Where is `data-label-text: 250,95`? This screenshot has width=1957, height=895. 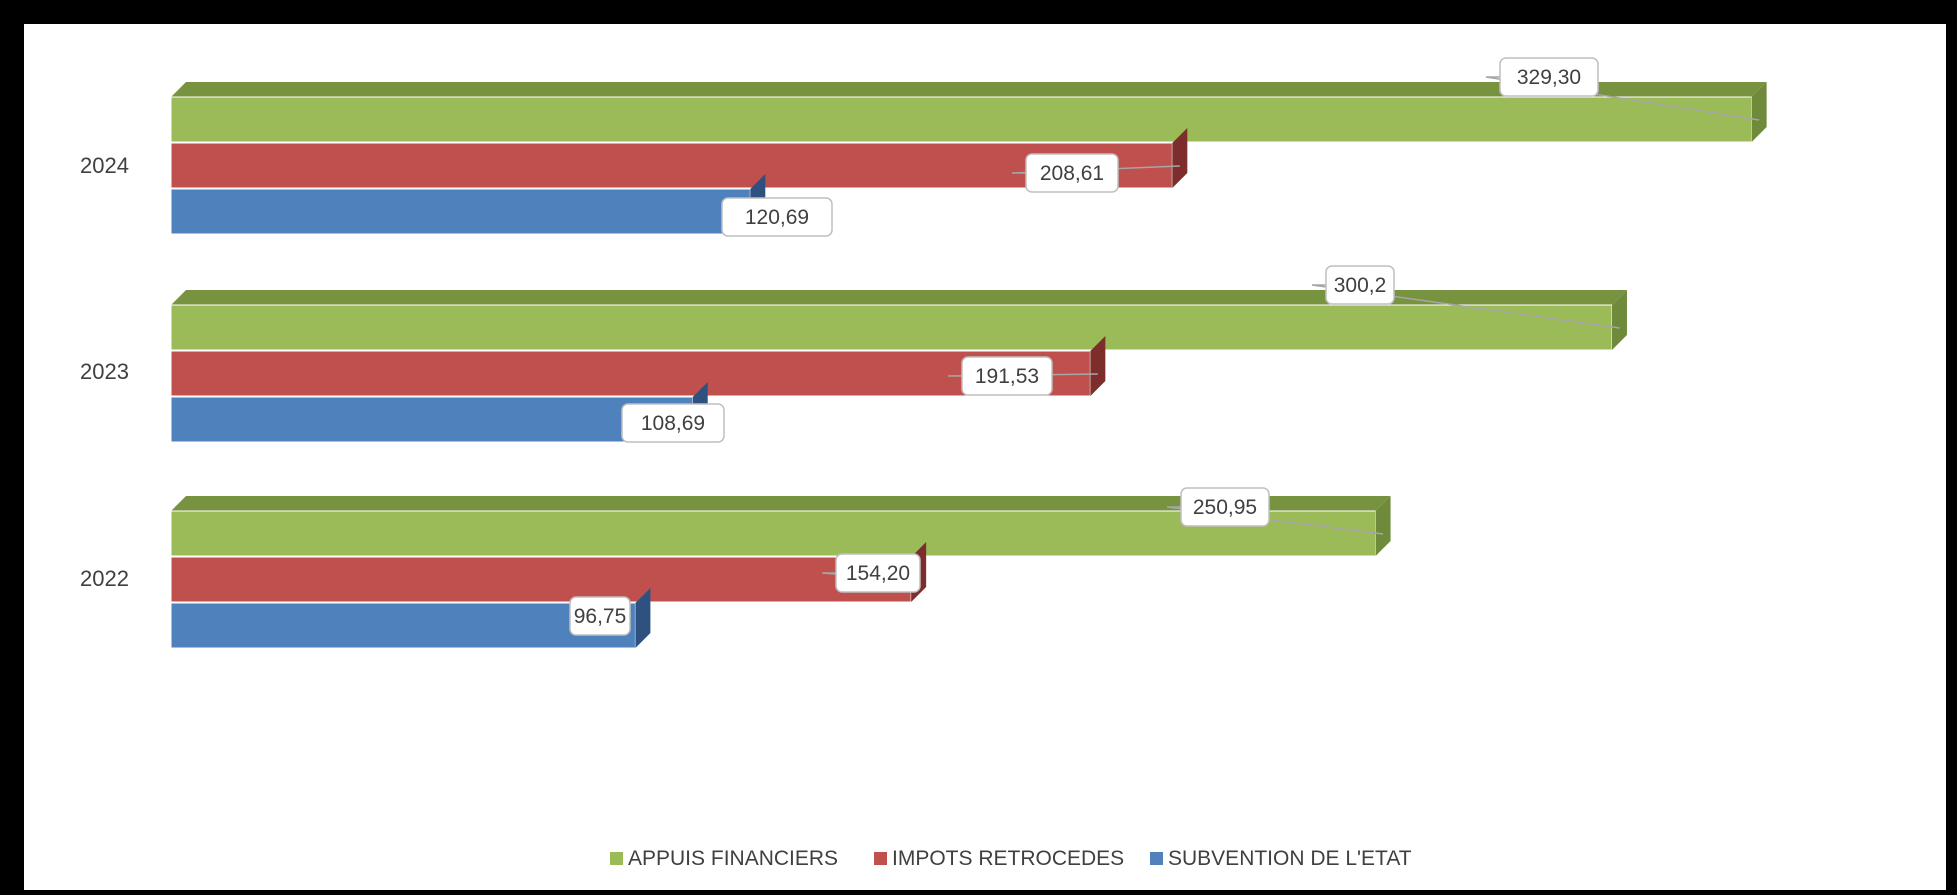 data-label-text: 250,95 is located at coordinates (1225, 507).